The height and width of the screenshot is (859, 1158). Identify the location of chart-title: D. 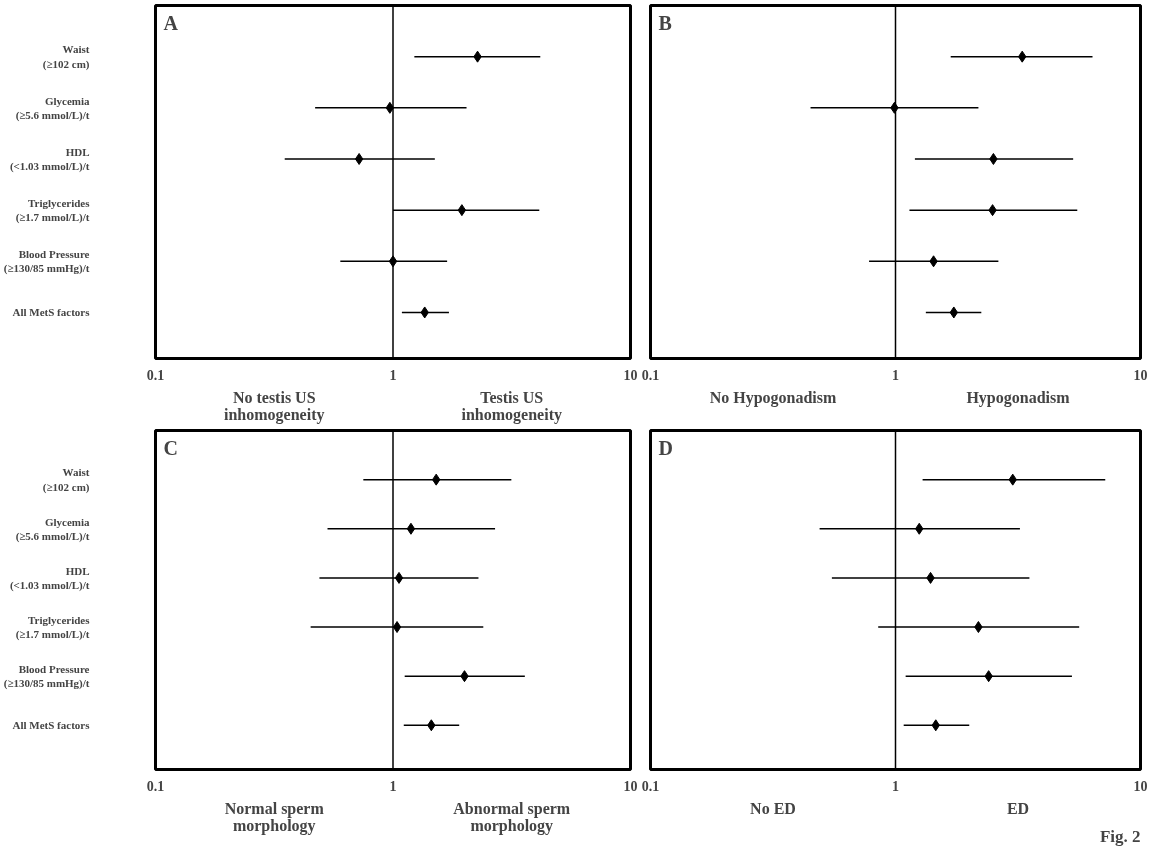
(665, 447).